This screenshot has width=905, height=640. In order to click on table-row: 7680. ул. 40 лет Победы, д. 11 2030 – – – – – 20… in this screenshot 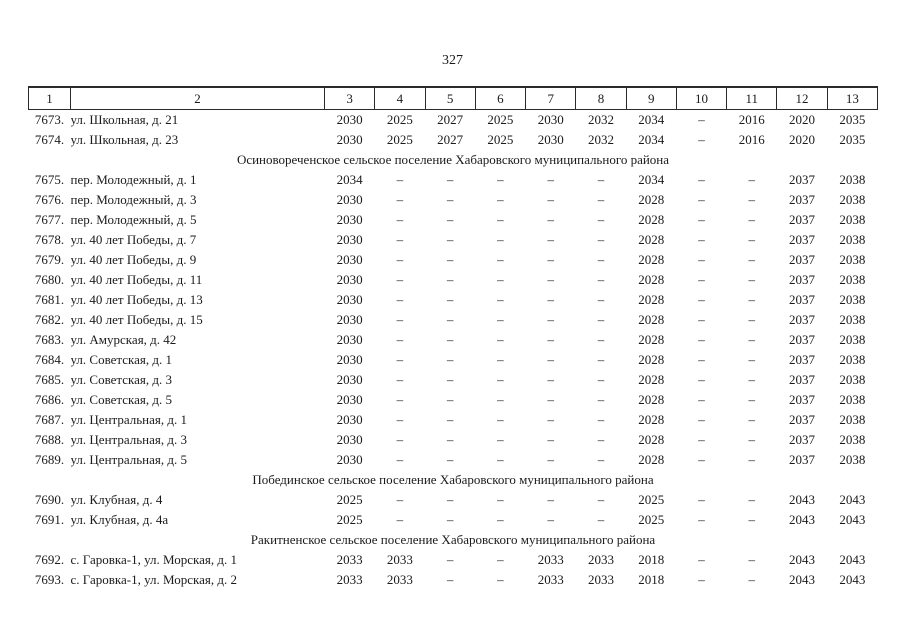, I will do `click(453, 280)`.